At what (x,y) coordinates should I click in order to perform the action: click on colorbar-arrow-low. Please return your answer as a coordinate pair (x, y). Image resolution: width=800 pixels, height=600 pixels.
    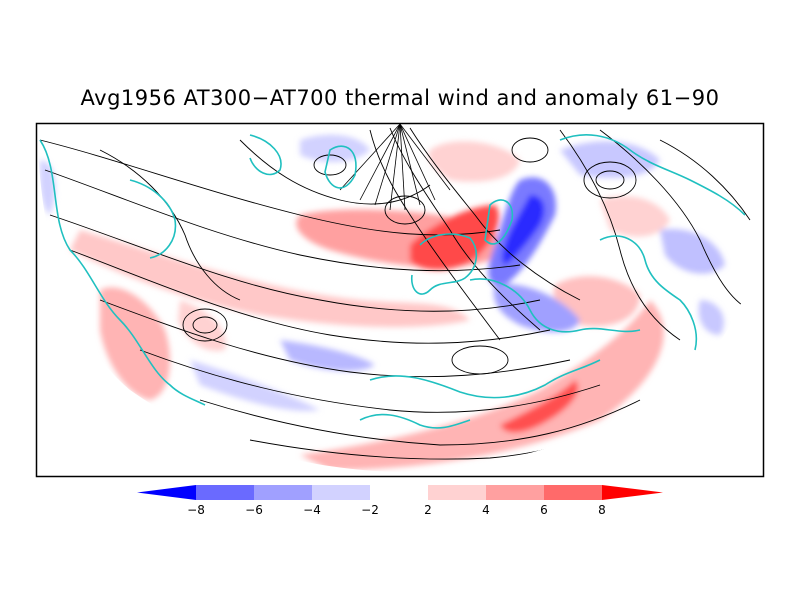
    Looking at the image, I should click on (166, 492).